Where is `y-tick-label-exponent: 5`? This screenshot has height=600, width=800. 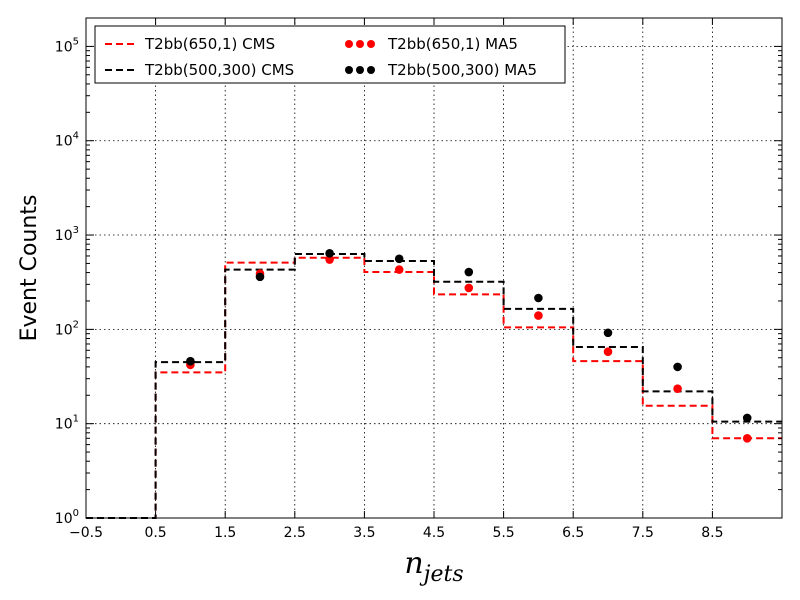
y-tick-label-exponent: 5 is located at coordinates (76, 41).